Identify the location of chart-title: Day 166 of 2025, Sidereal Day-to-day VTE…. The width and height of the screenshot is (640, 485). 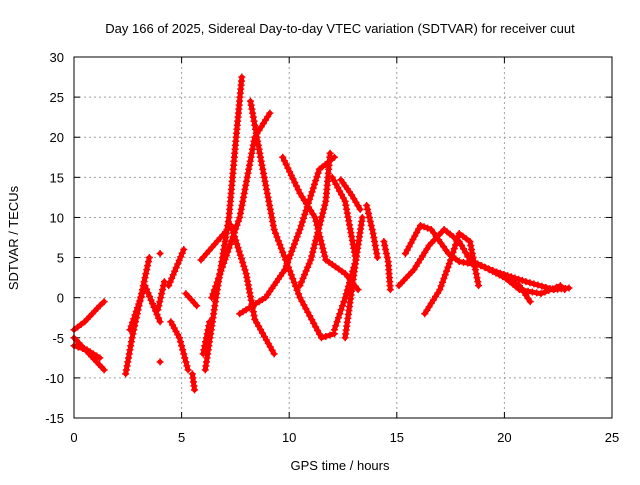
(340, 28).